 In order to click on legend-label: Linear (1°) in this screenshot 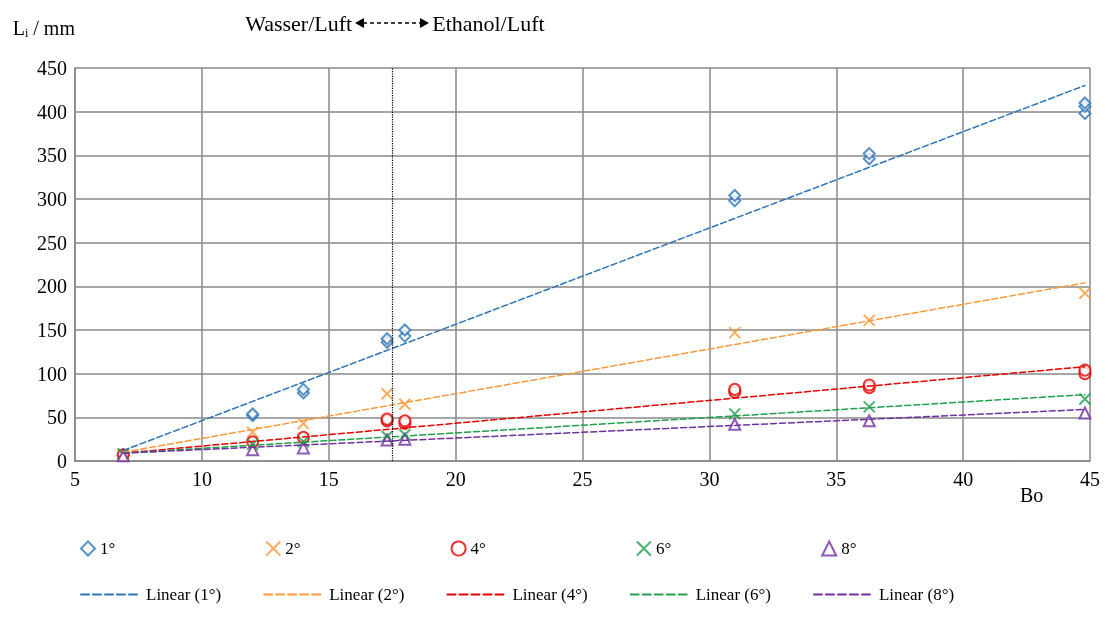, I will do `click(184, 594)`.